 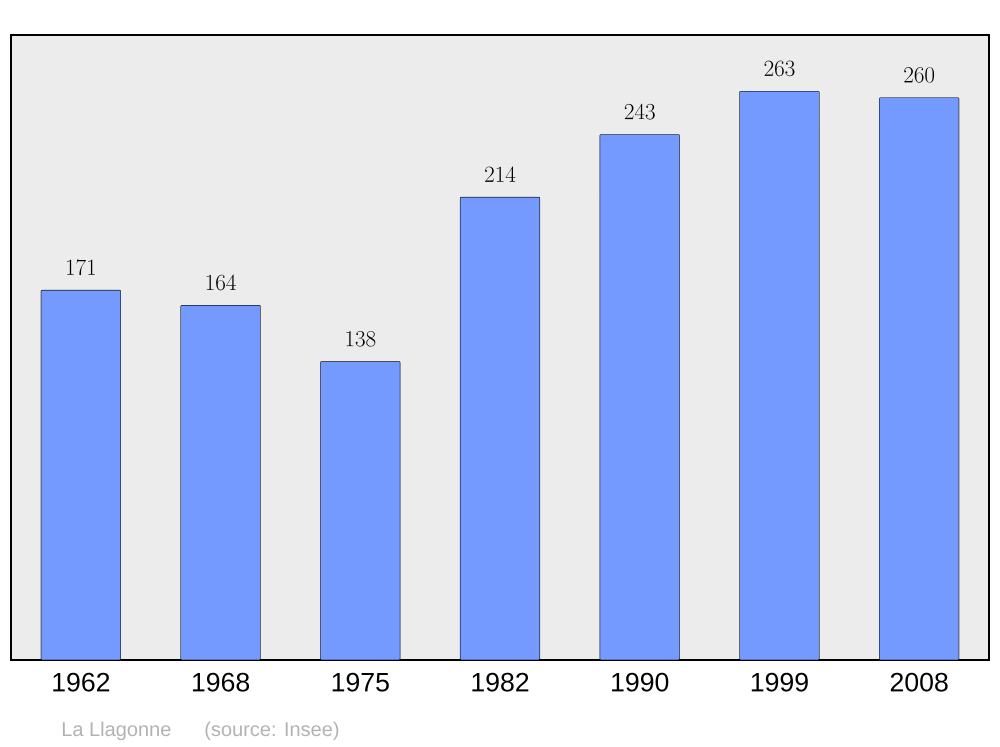 I want to click on x-tick-label: 1982, so click(x=500, y=682).